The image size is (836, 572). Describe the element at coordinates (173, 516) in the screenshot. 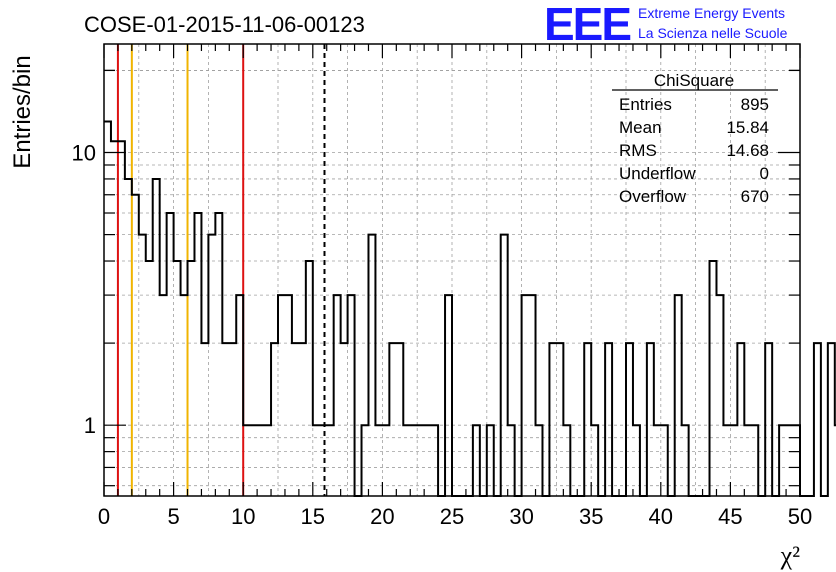

I see `x-tick-label: 5` at that location.